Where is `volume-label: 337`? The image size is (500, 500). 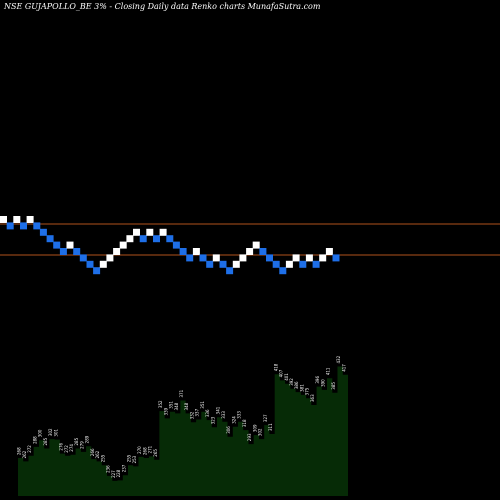 volume-label: 337 is located at coordinates (197, 412).